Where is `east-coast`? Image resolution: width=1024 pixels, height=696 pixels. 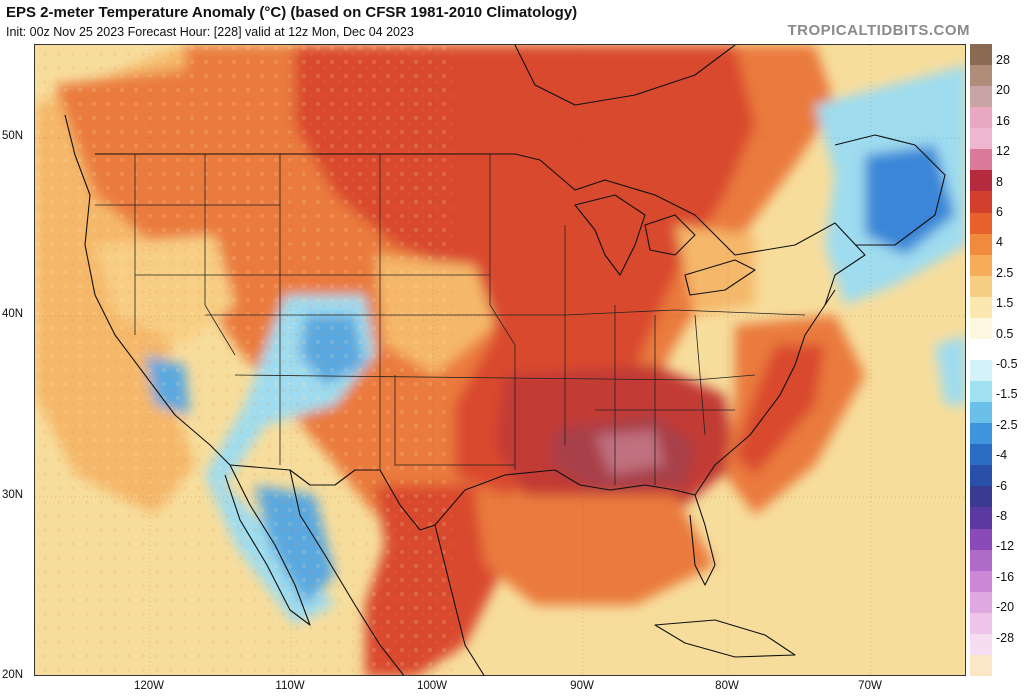
east-coast is located at coordinates (765, 392).